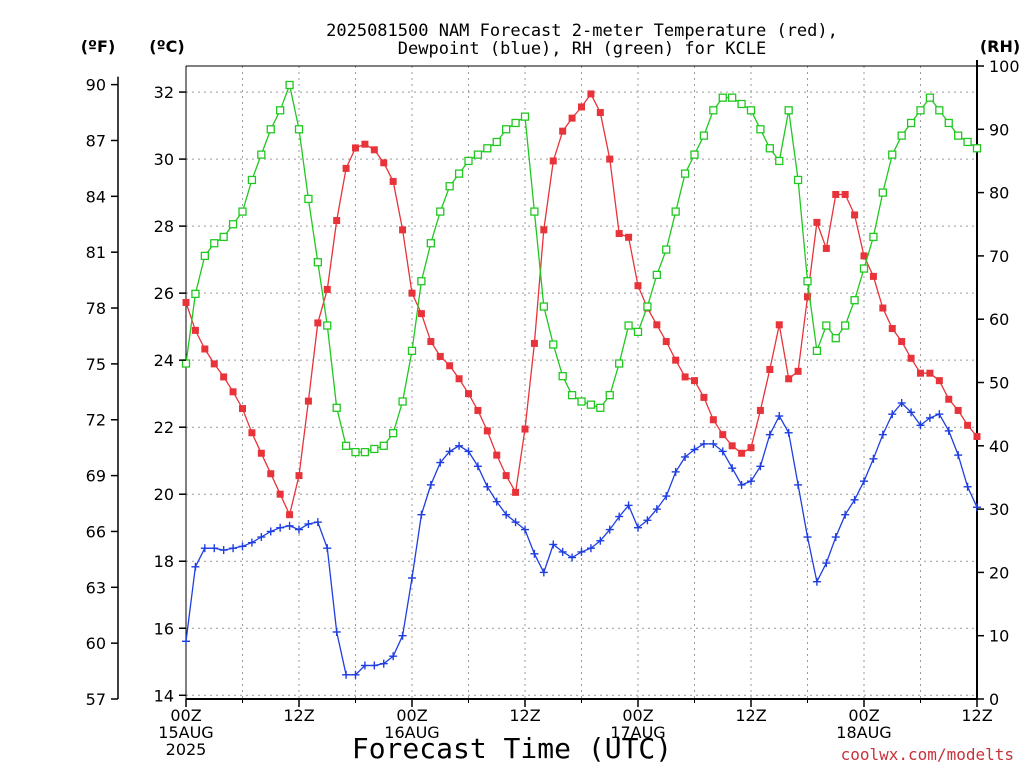 The image size is (1024, 768). Describe the element at coordinates (164, 226) in the screenshot. I see `c-tick-label: 28` at that location.